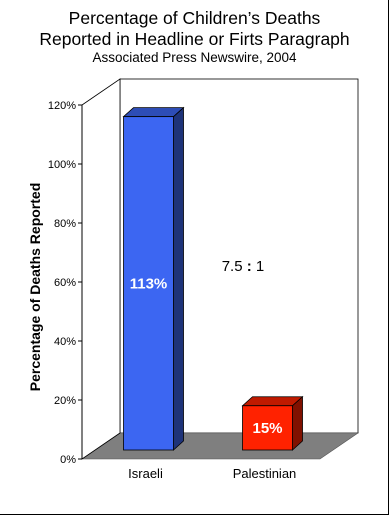 The height and width of the screenshot is (515, 389). I want to click on y-tick-label: 80%, so click(65, 224).